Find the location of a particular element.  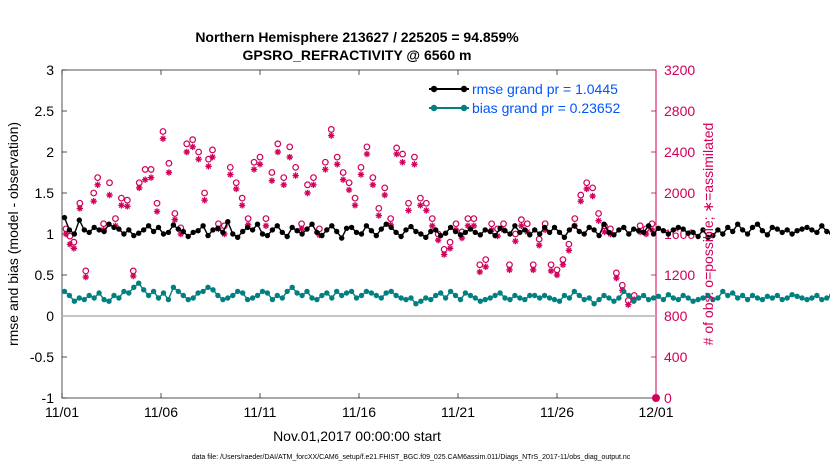

y-right-tick-label: 800 is located at coordinates (676, 316).